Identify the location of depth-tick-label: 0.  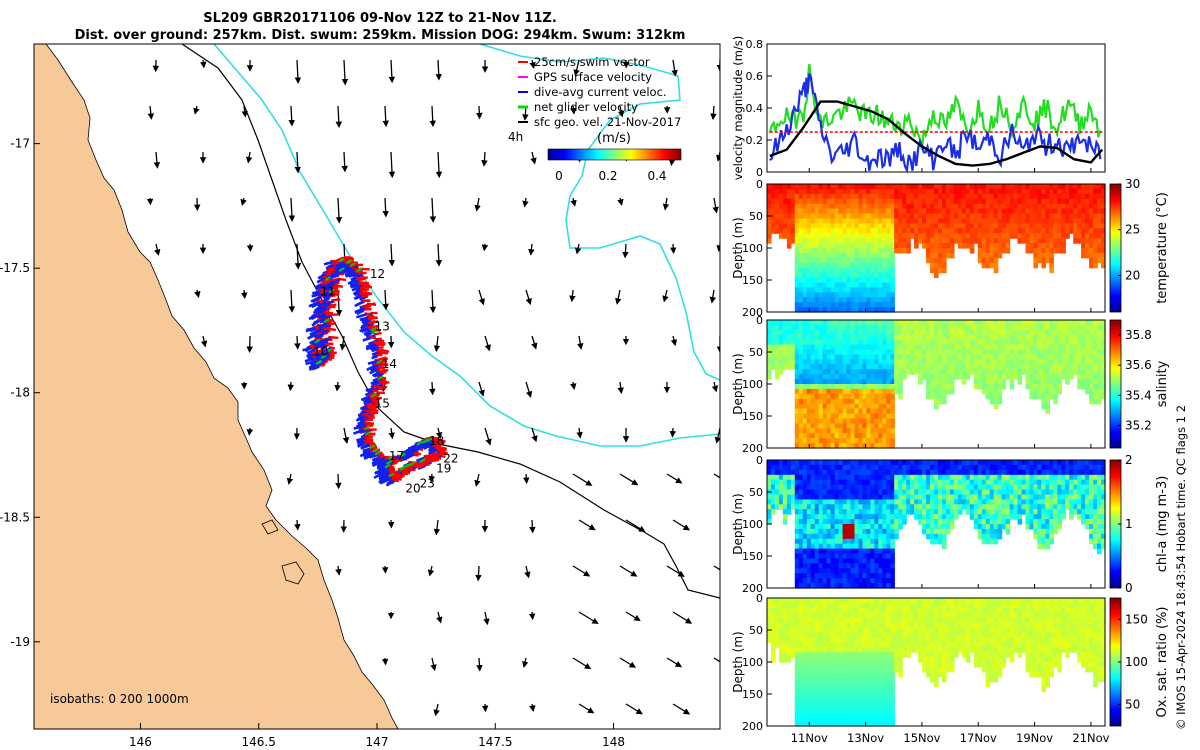
(759, 184).